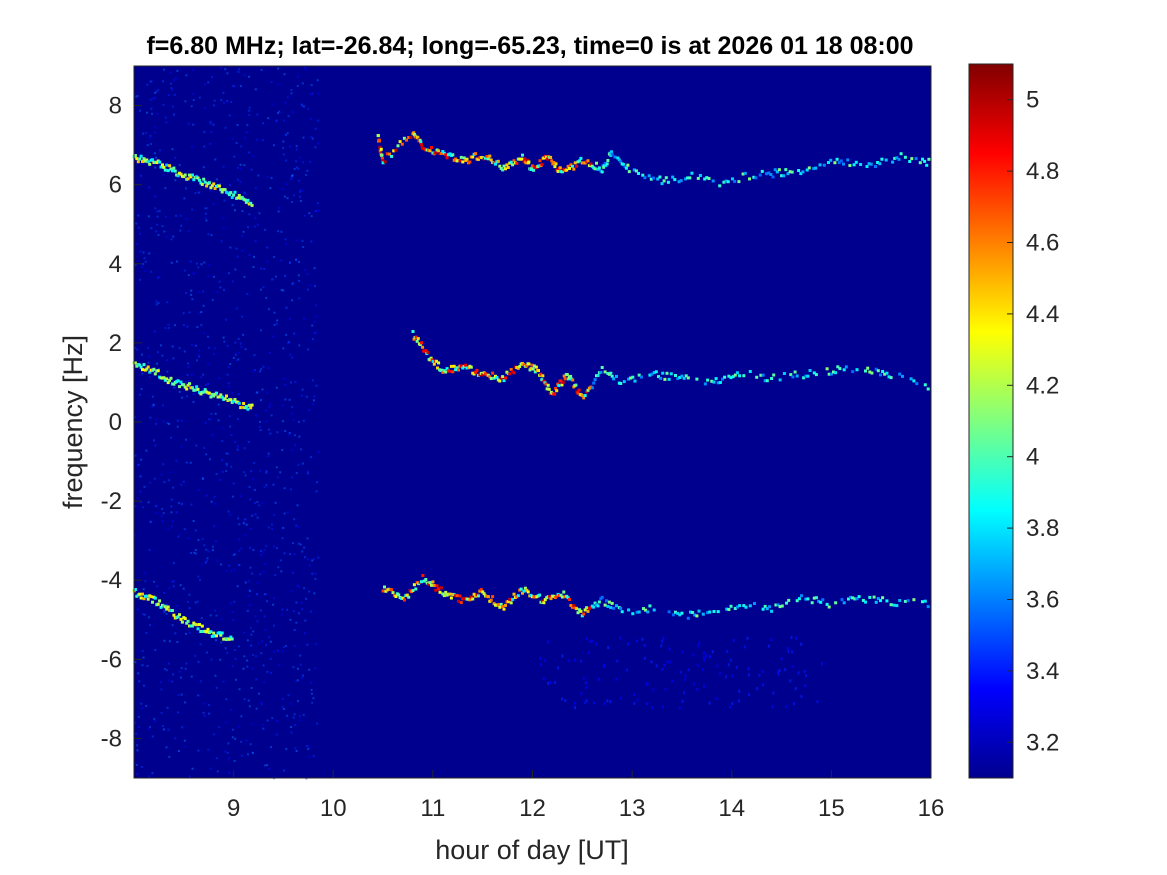  What do you see at coordinates (532, 808) in the screenshot?
I see `x-tick-label: 12` at bounding box center [532, 808].